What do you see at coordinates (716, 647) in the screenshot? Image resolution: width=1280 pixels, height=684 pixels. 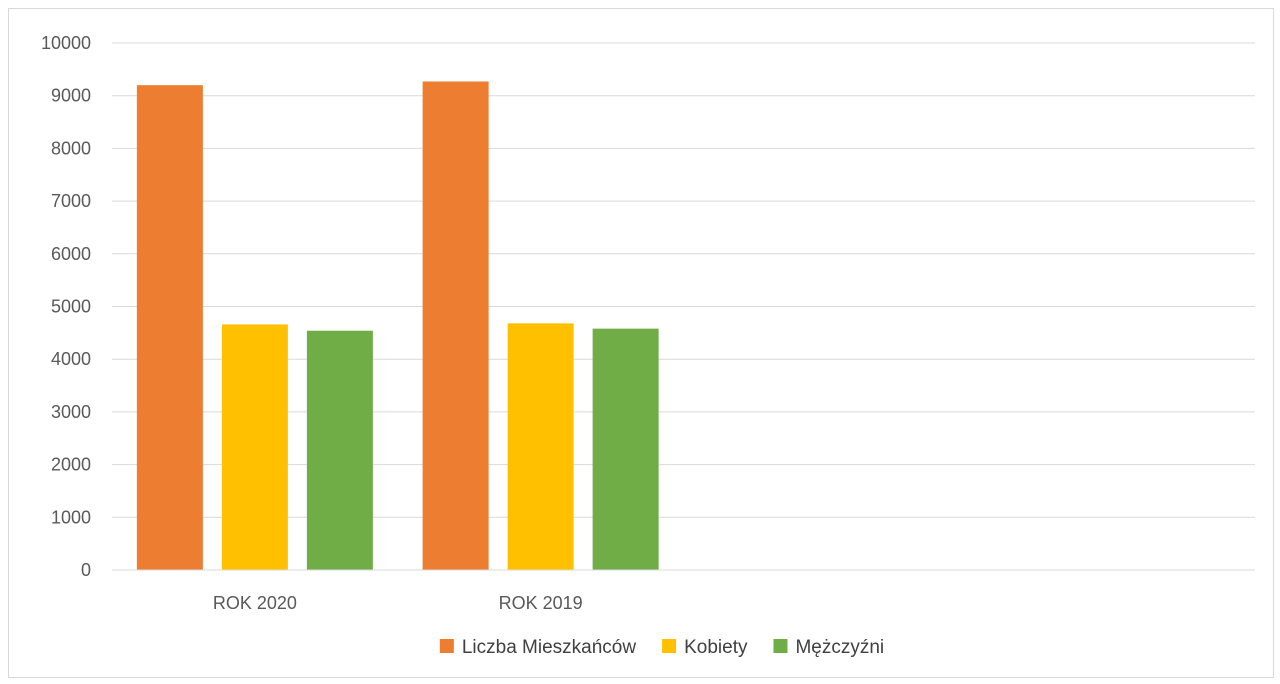 I see `legend-label: Kobiety` at bounding box center [716, 647].